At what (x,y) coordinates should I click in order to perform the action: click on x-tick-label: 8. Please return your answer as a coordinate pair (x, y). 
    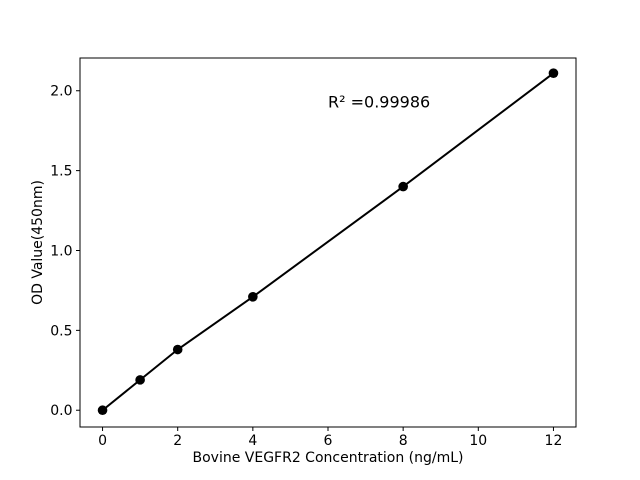
    Looking at the image, I should click on (403, 441).